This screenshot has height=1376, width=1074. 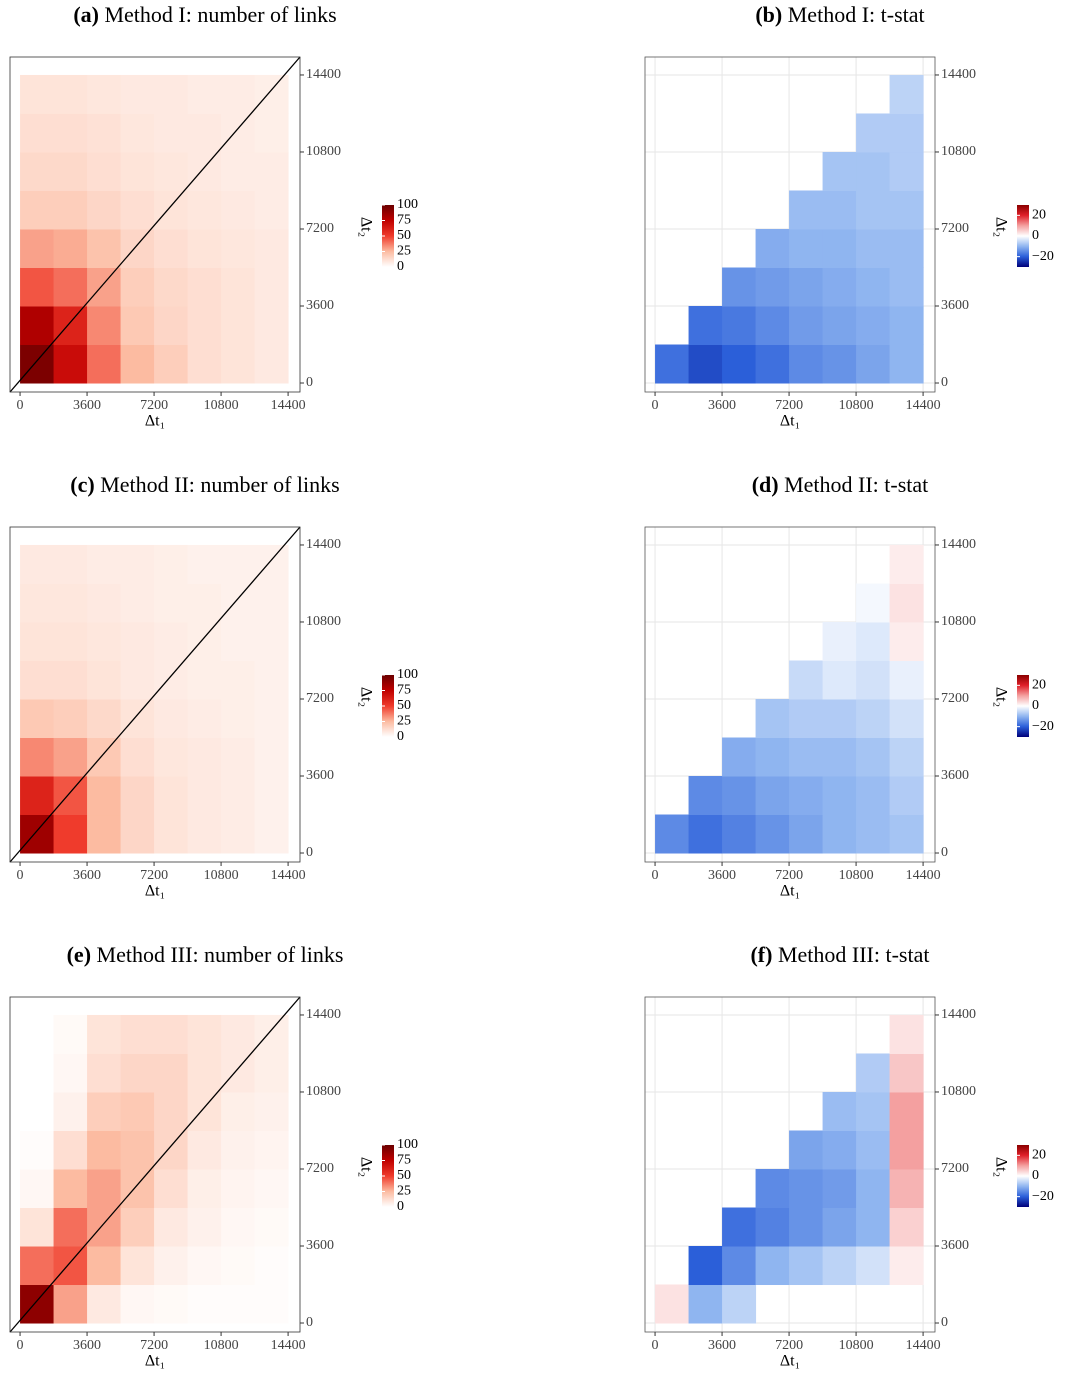 What do you see at coordinates (404, 235) in the screenshot?
I see `colorbar-label: 50` at bounding box center [404, 235].